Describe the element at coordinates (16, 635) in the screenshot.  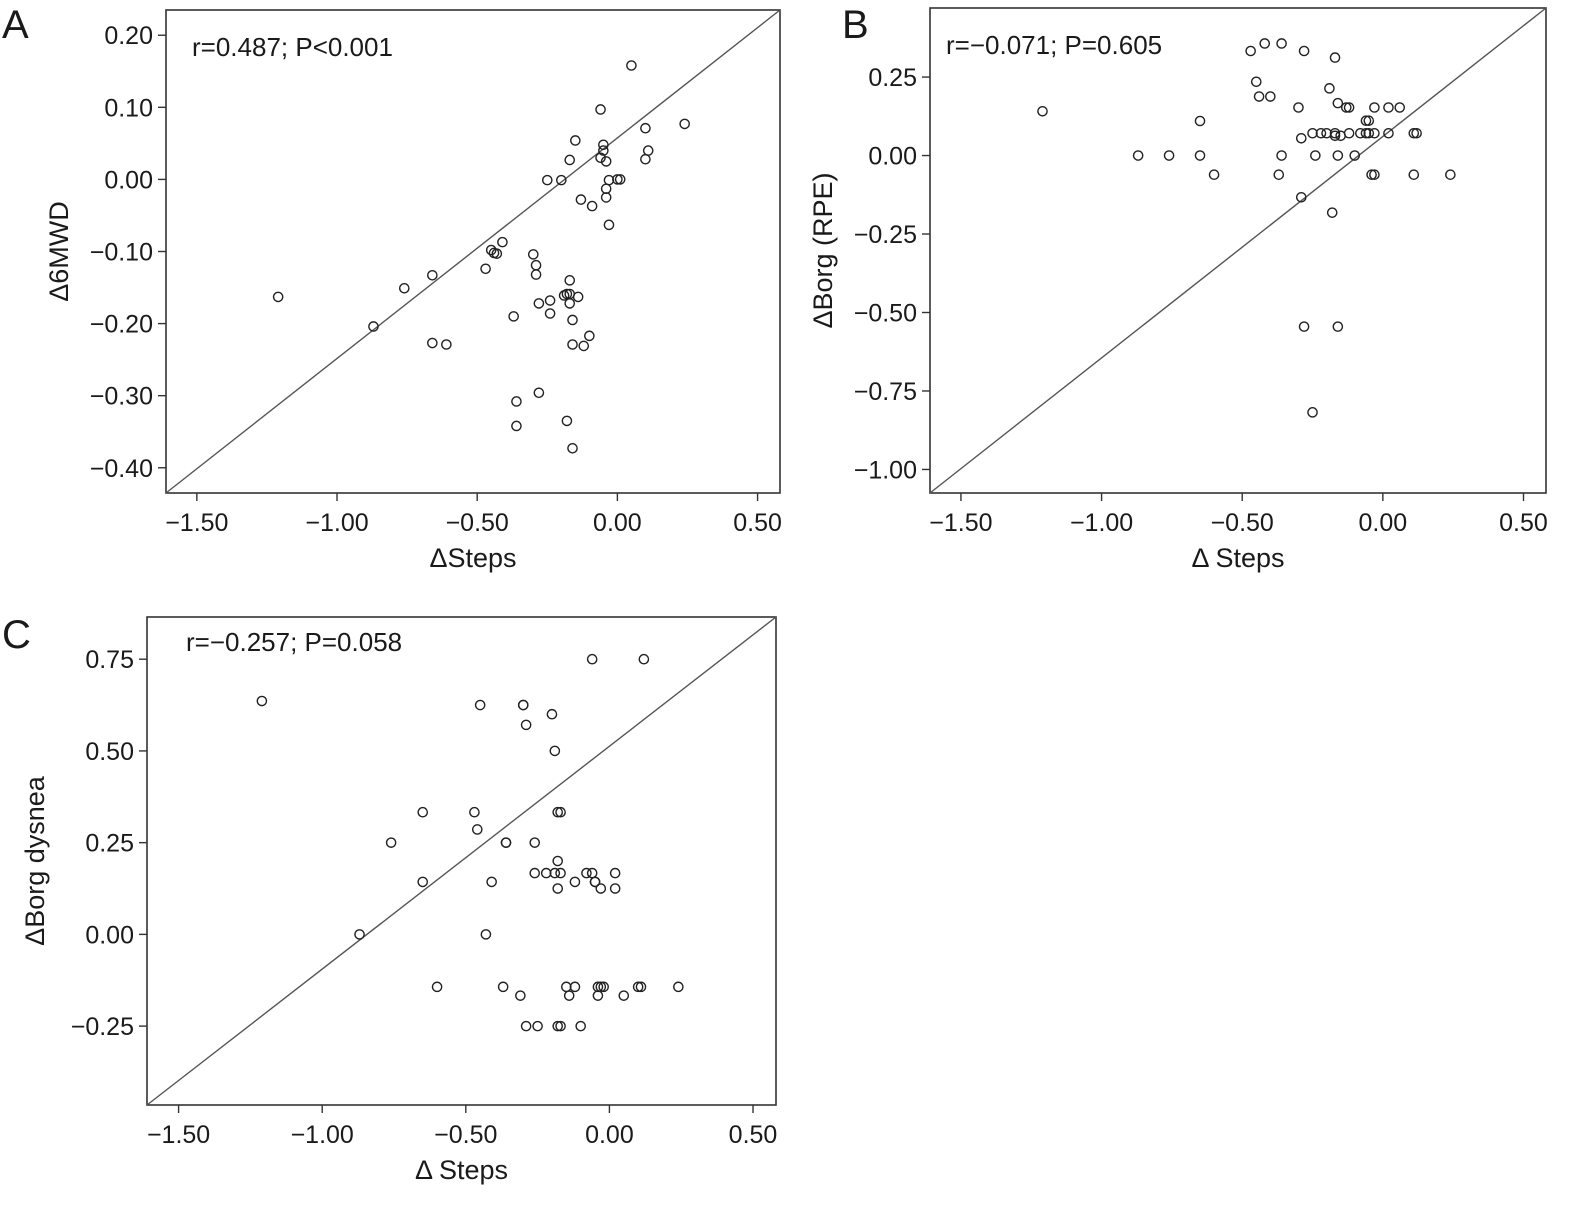
I see `panel-letter-c: C` at that location.